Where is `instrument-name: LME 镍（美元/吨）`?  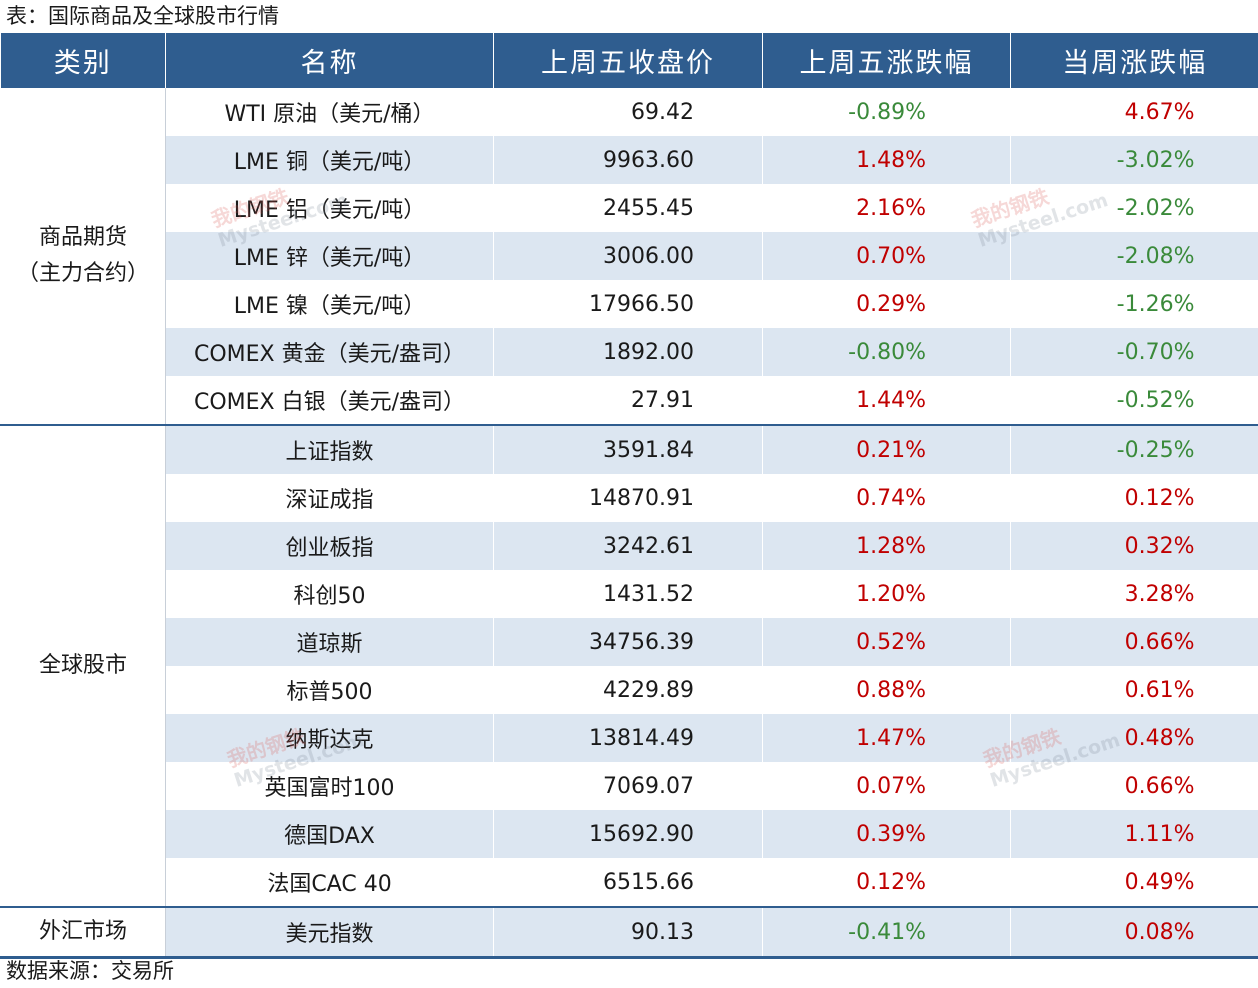 instrument-name: LME 镍（美元/吨） is located at coordinates (329, 304).